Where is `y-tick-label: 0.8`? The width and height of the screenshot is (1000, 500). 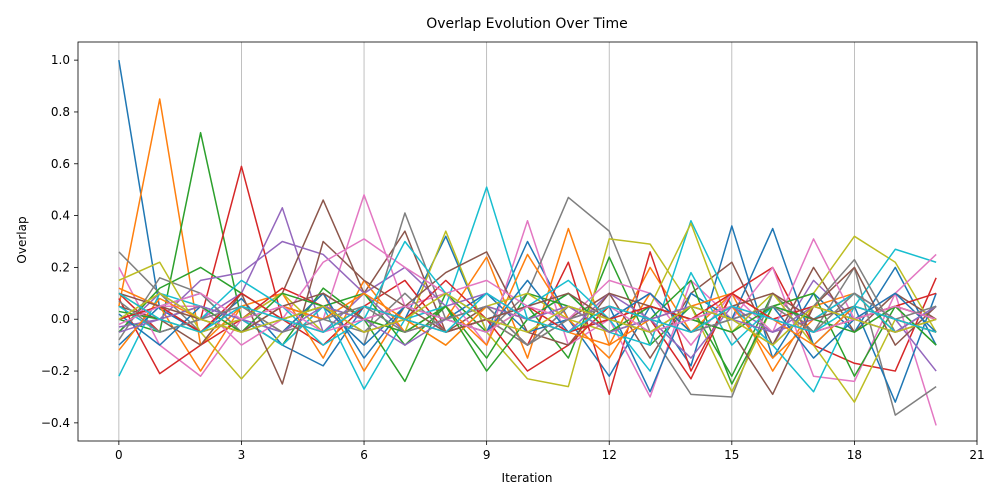 y-tick-label: 0.8 is located at coordinates (60, 112).